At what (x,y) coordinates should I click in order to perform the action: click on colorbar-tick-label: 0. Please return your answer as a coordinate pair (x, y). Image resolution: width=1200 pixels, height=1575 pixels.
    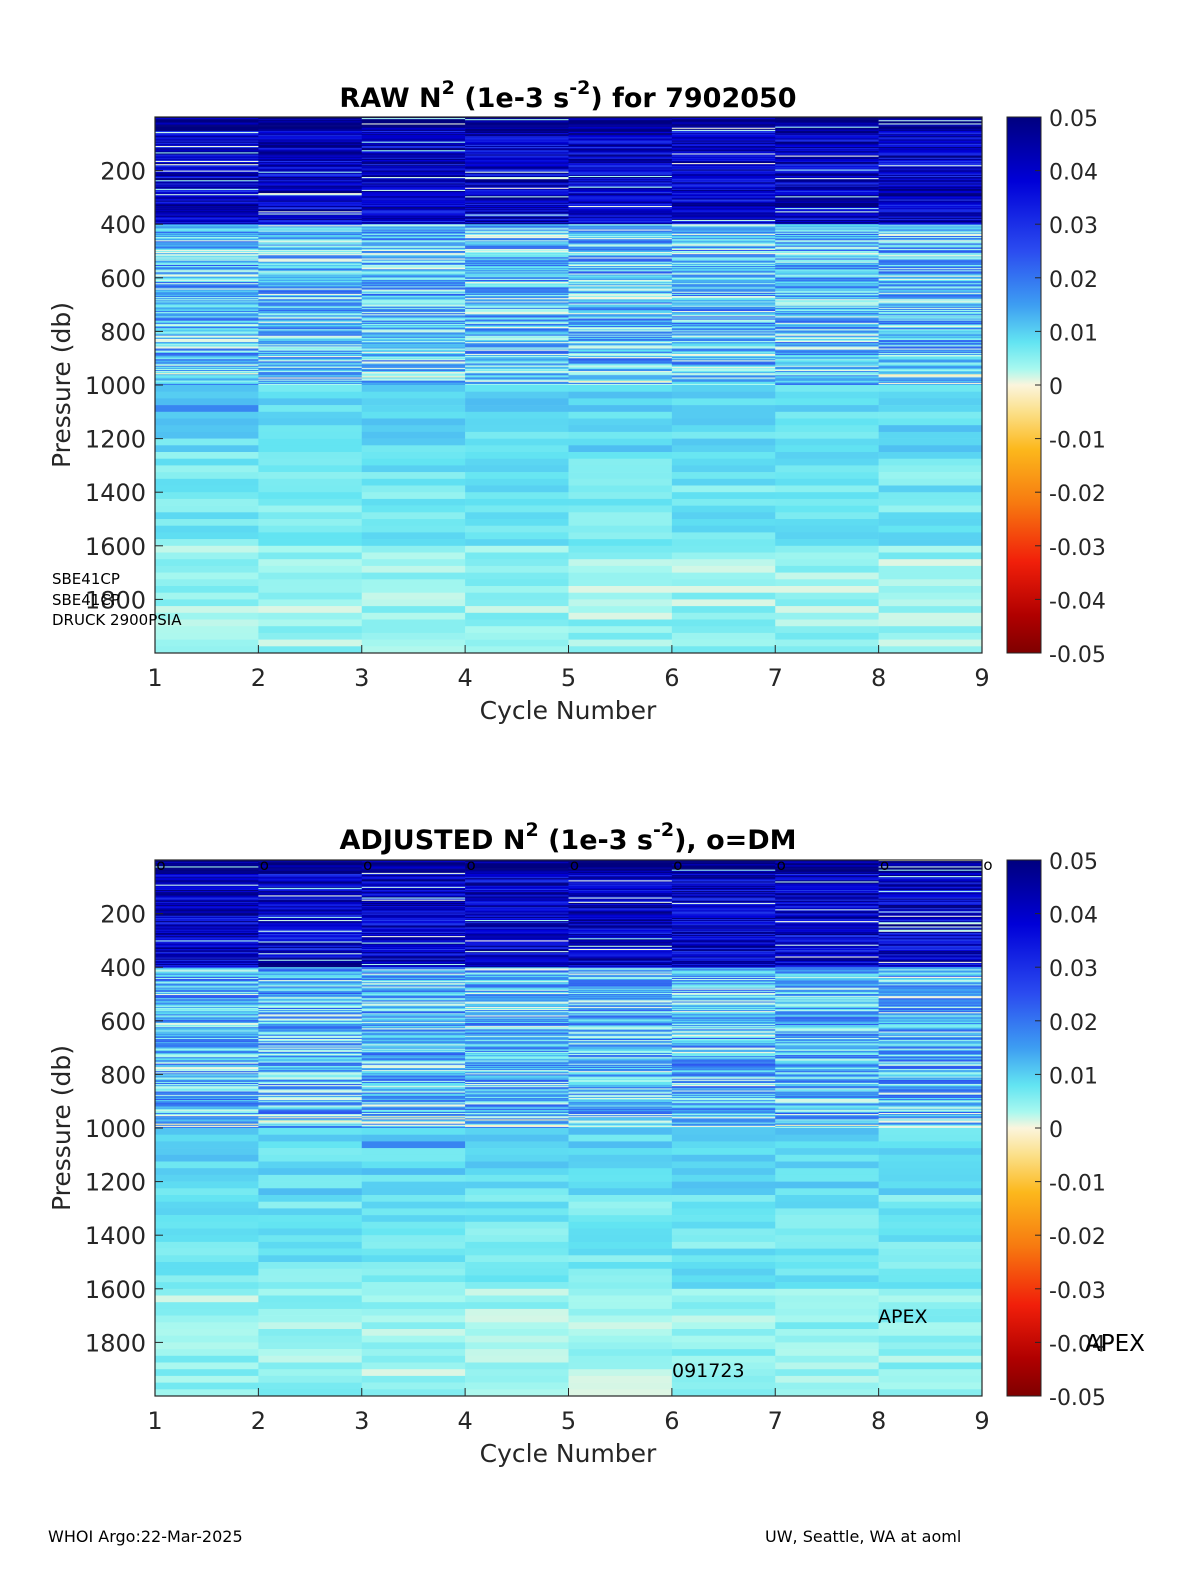
    Looking at the image, I should click on (1056, 387).